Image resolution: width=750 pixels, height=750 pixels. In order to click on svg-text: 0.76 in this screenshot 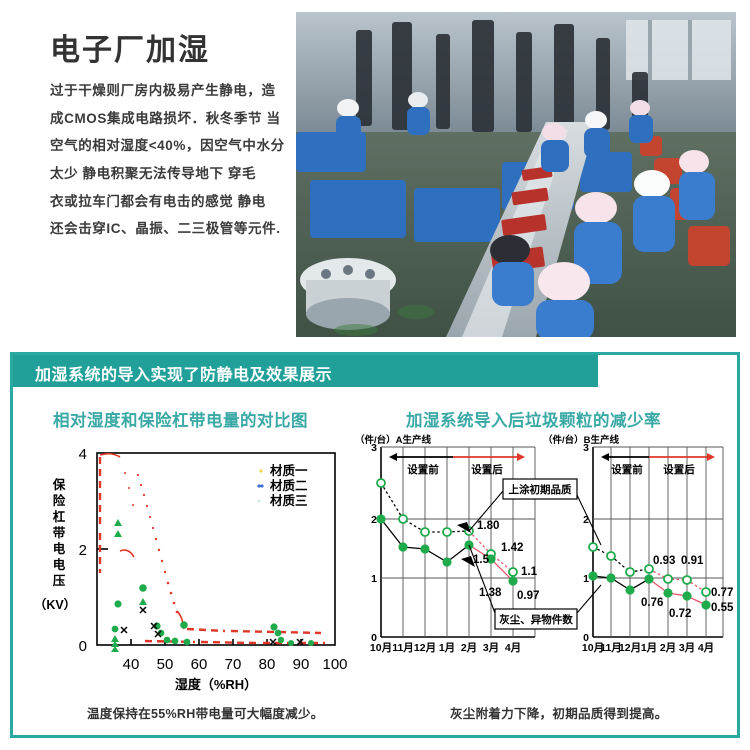, I will do `click(652, 603)`.